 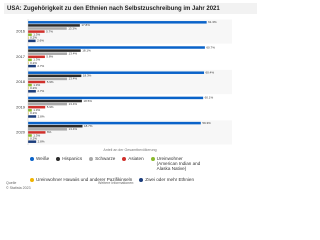 I want to click on source: © Statista 2023, so click(x=18, y=188).